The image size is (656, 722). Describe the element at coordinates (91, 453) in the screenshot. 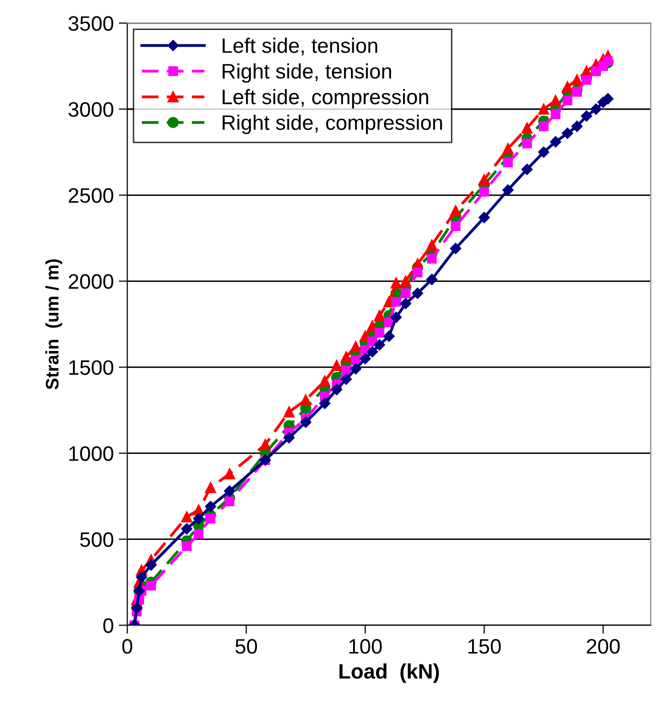

I see `y-tick-label: 1000` at that location.